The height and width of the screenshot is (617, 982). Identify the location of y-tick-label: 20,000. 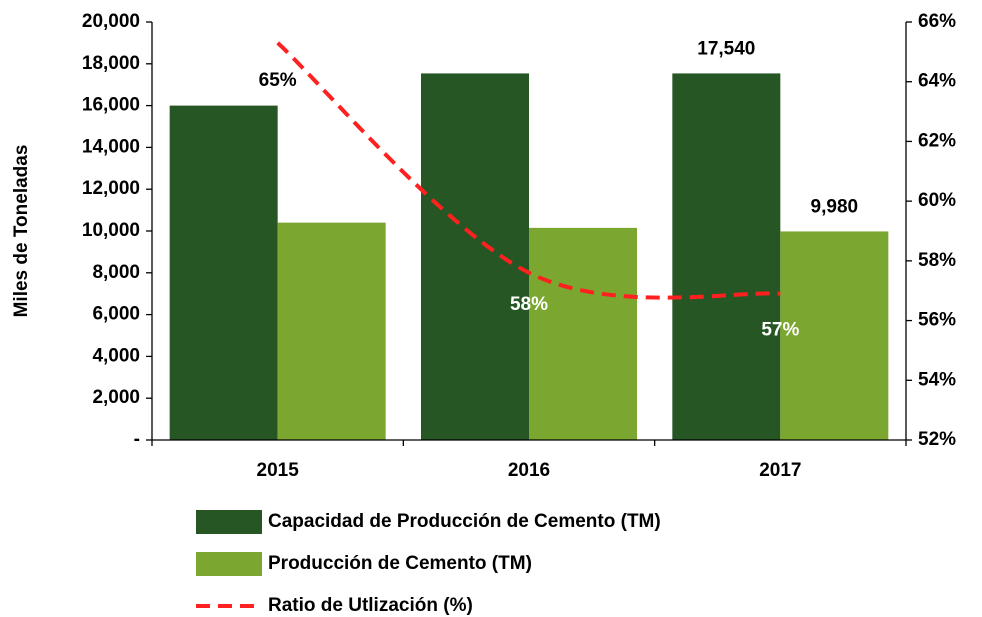
(111, 21).